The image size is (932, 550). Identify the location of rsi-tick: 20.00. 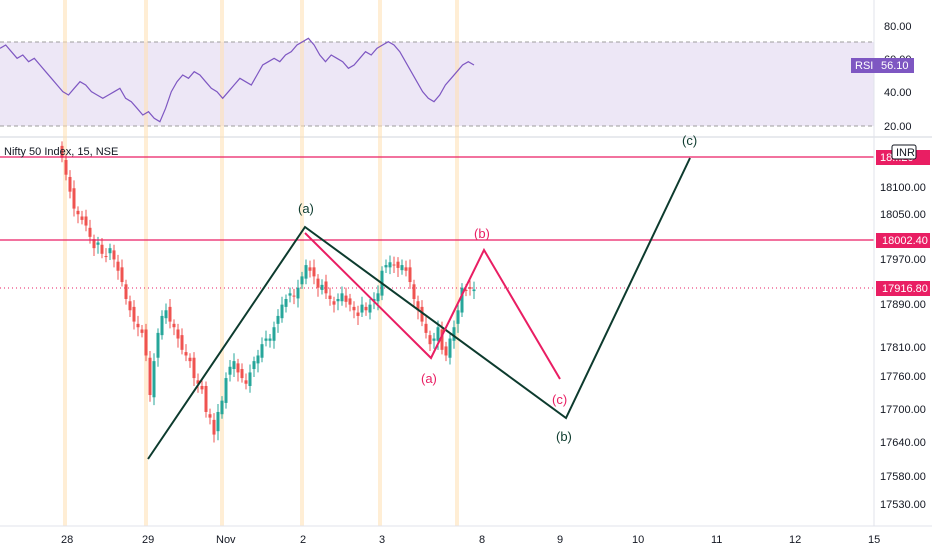
(898, 127).